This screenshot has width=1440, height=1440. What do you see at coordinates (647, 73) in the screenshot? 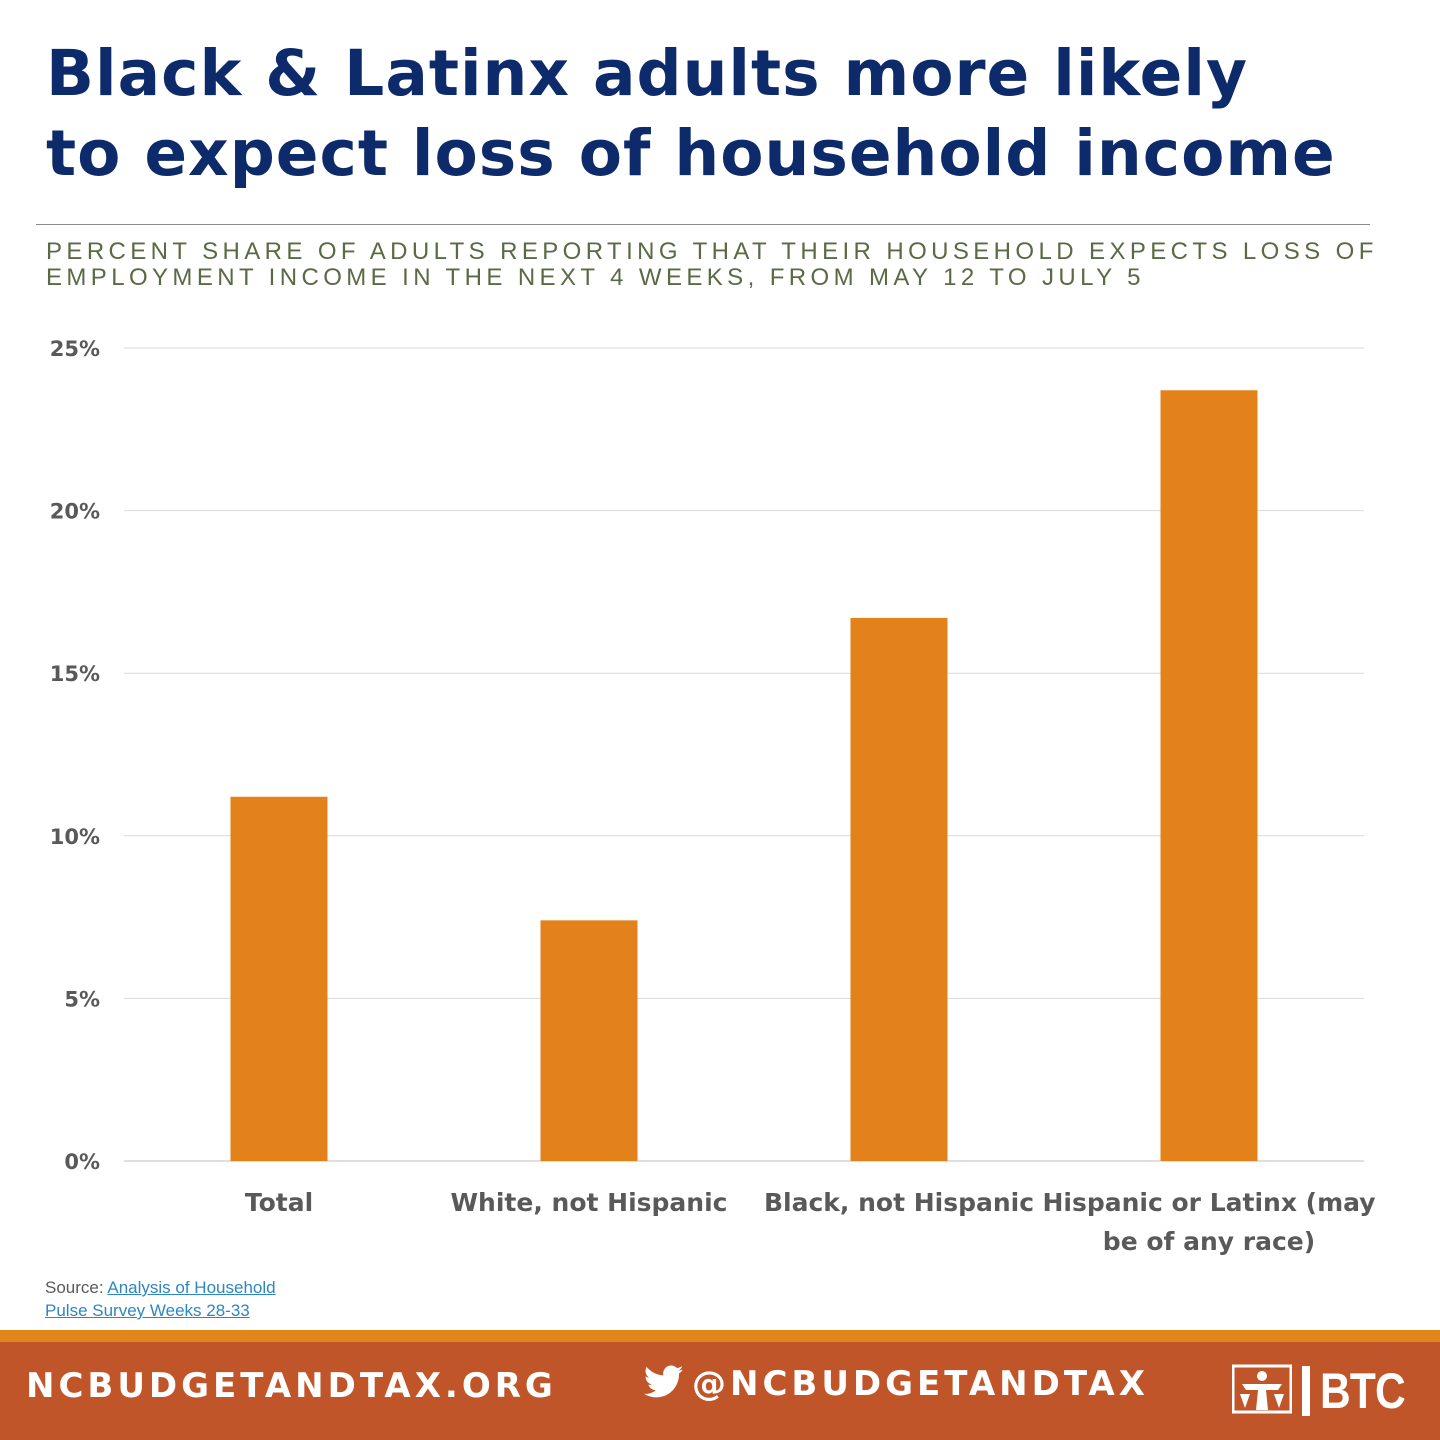
I see `title-line-1: Black & Latinx adults more likely` at bounding box center [647, 73].